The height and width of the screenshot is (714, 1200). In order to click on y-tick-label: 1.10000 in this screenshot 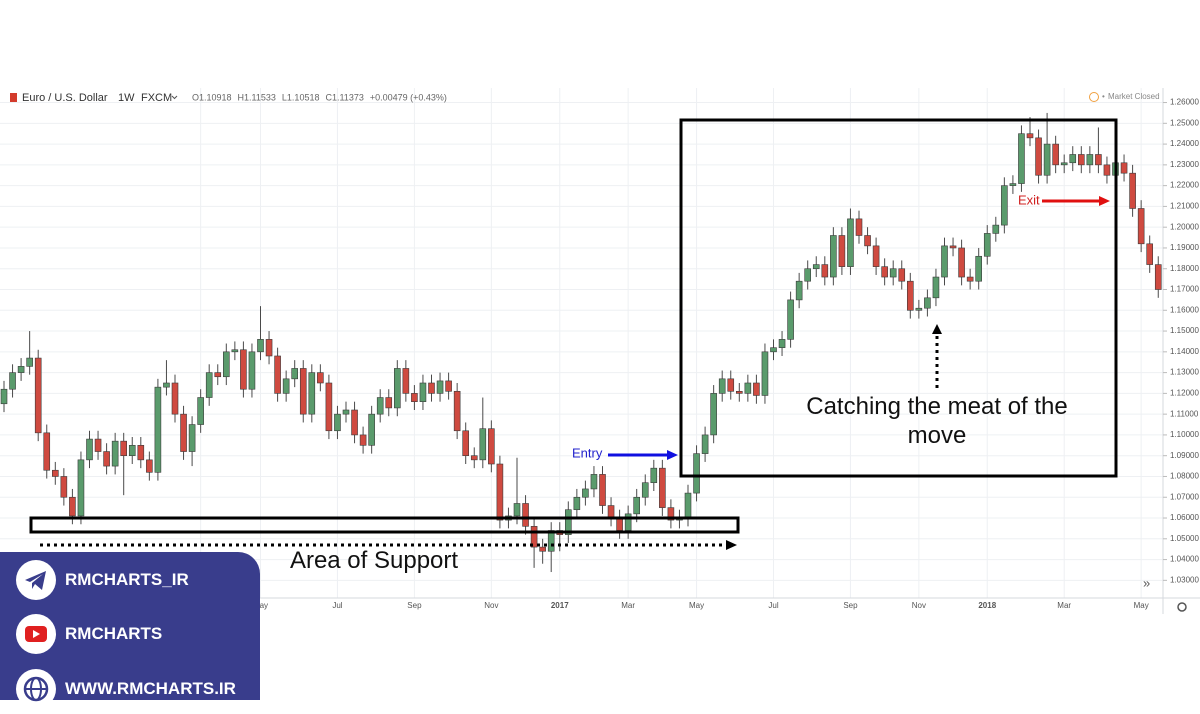, I will do `click(1184, 434)`.